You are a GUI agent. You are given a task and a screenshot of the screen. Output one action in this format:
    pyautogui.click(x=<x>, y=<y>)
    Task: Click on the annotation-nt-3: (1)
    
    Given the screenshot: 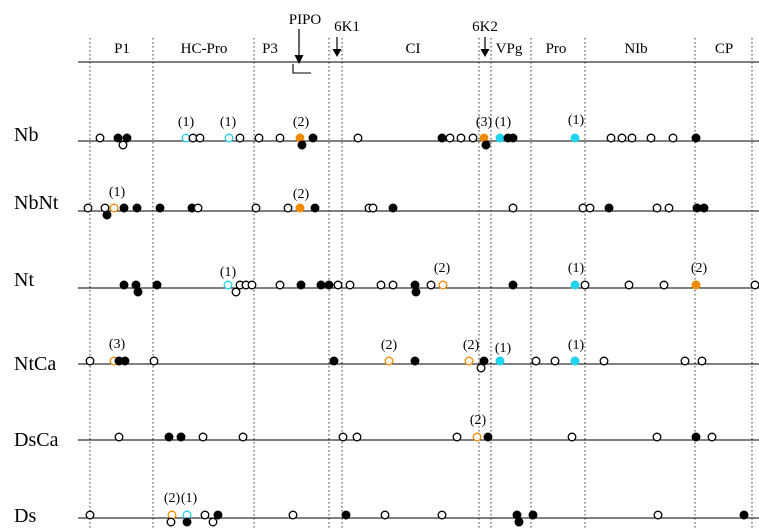 What is the action you would take?
    pyautogui.click(x=576, y=268)
    